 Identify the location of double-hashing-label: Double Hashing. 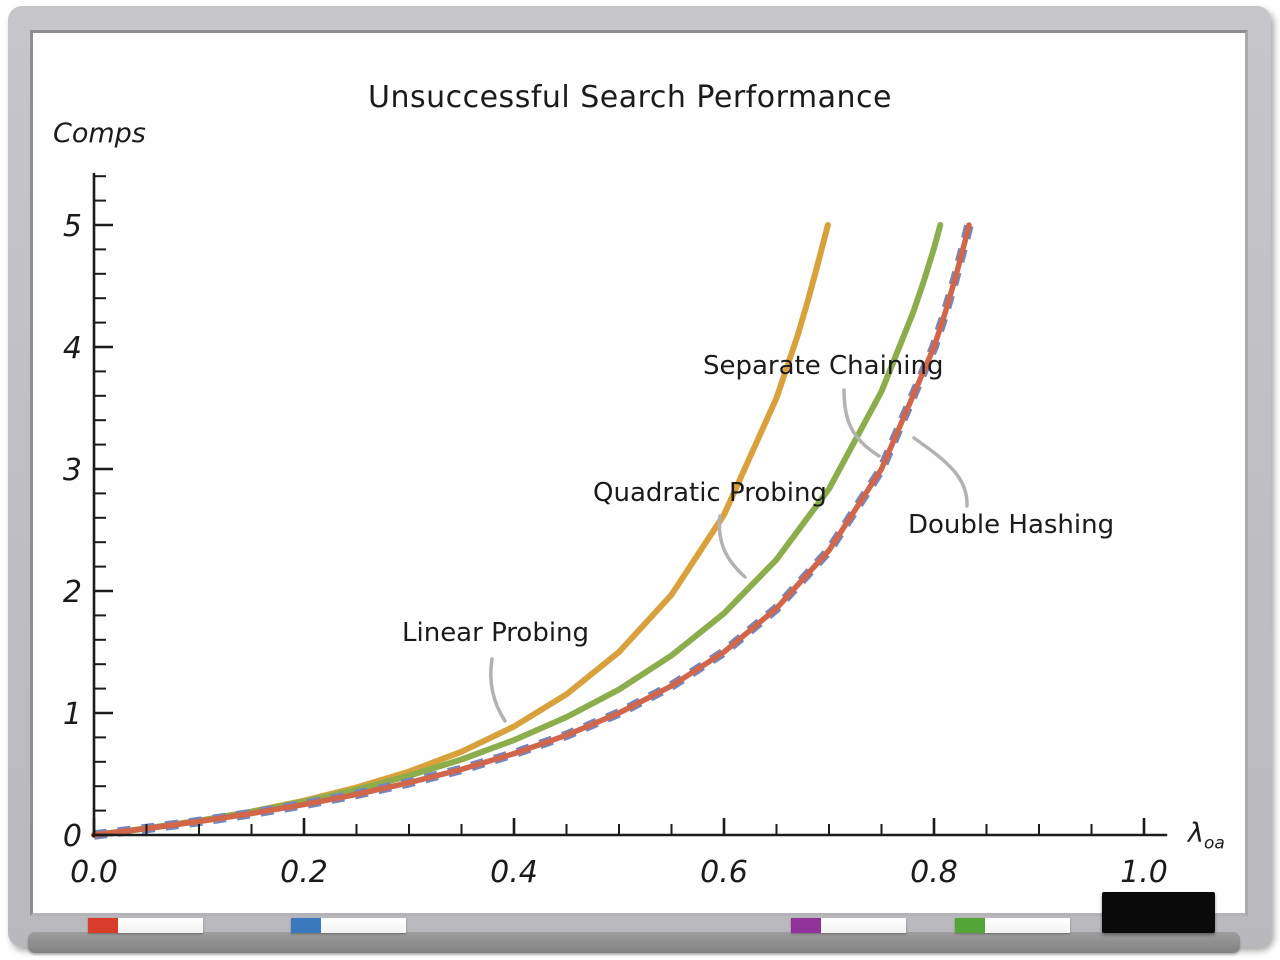
(1011, 525).